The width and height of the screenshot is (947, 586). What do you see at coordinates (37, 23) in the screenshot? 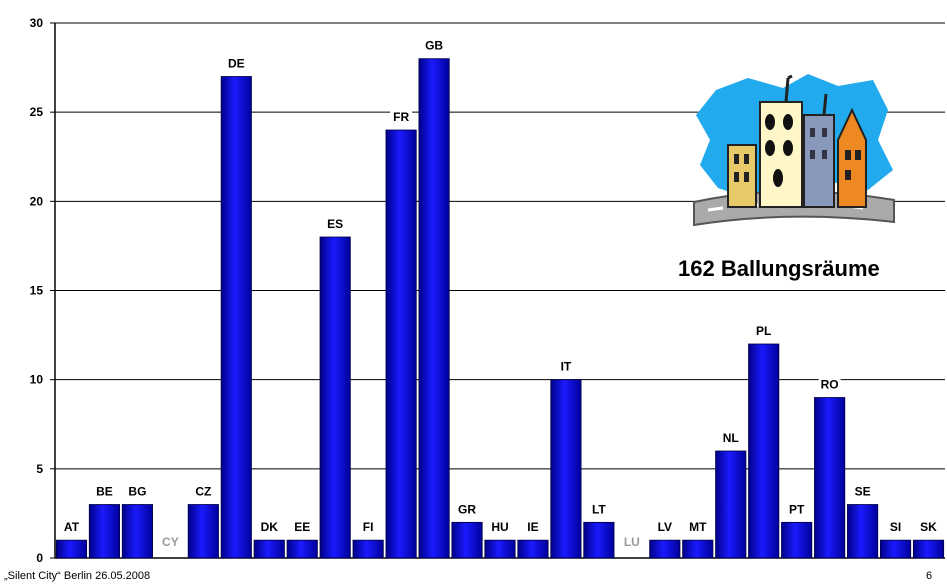
I see `y-tick-label: 30` at bounding box center [37, 23].